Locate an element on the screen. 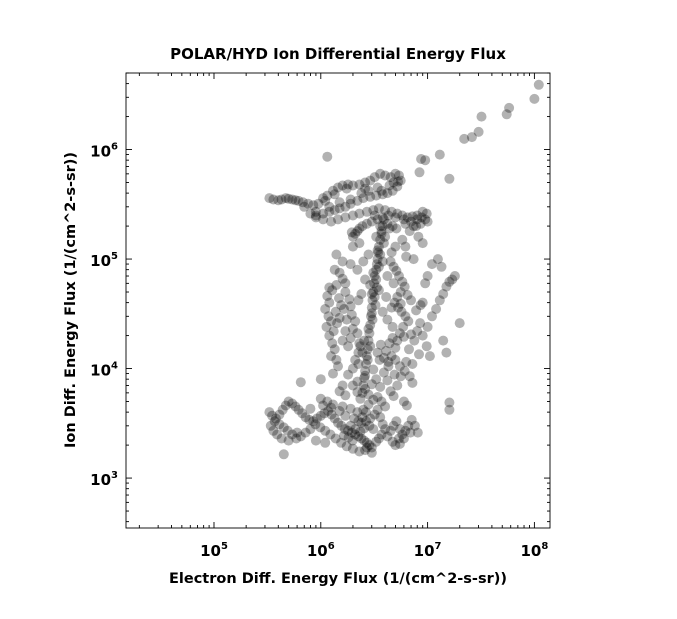 The image size is (677, 619). x-tick-label: 106 is located at coordinates (321, 550).